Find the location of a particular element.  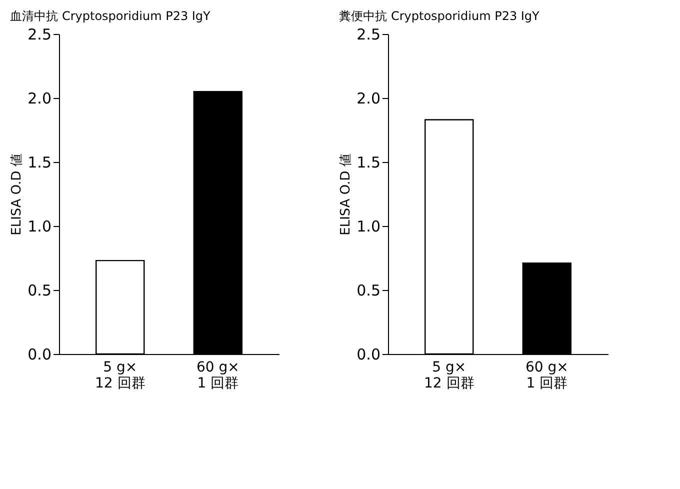

chart-title: 血清中抗 Cryptosporidium P23 IgY is located at coordinates (111, 16).